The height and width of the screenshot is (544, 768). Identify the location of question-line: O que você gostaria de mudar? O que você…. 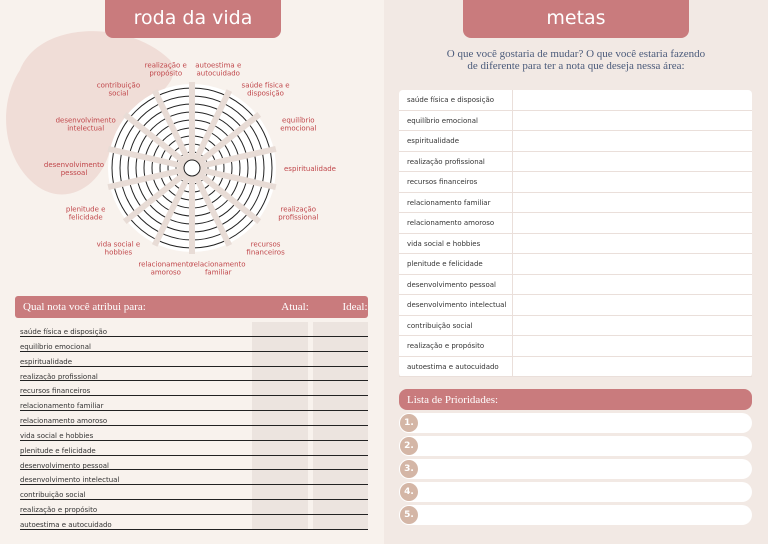
(576, 54).